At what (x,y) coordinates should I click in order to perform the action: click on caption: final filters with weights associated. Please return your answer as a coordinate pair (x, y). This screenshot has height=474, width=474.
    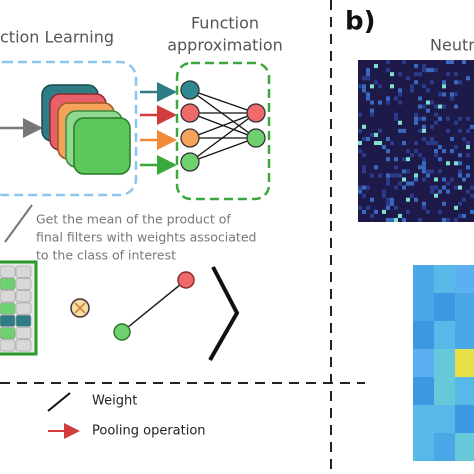
    Looking at the image, I should click on (146, 237).